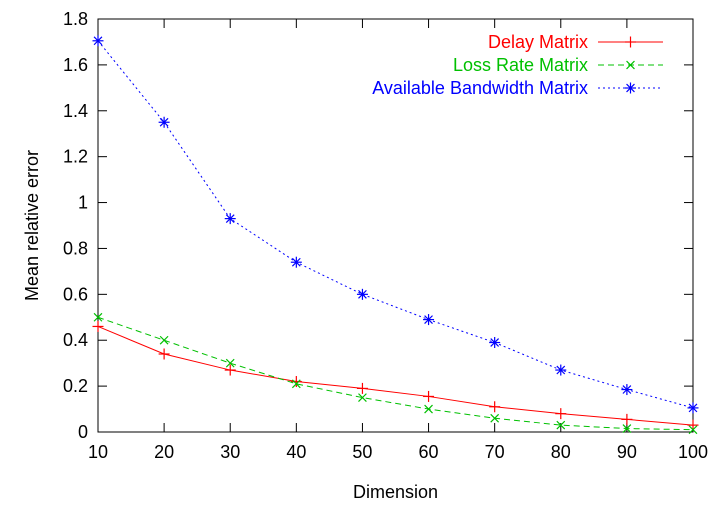  I want to click on x-tick-label: 100, so click(693, 452).